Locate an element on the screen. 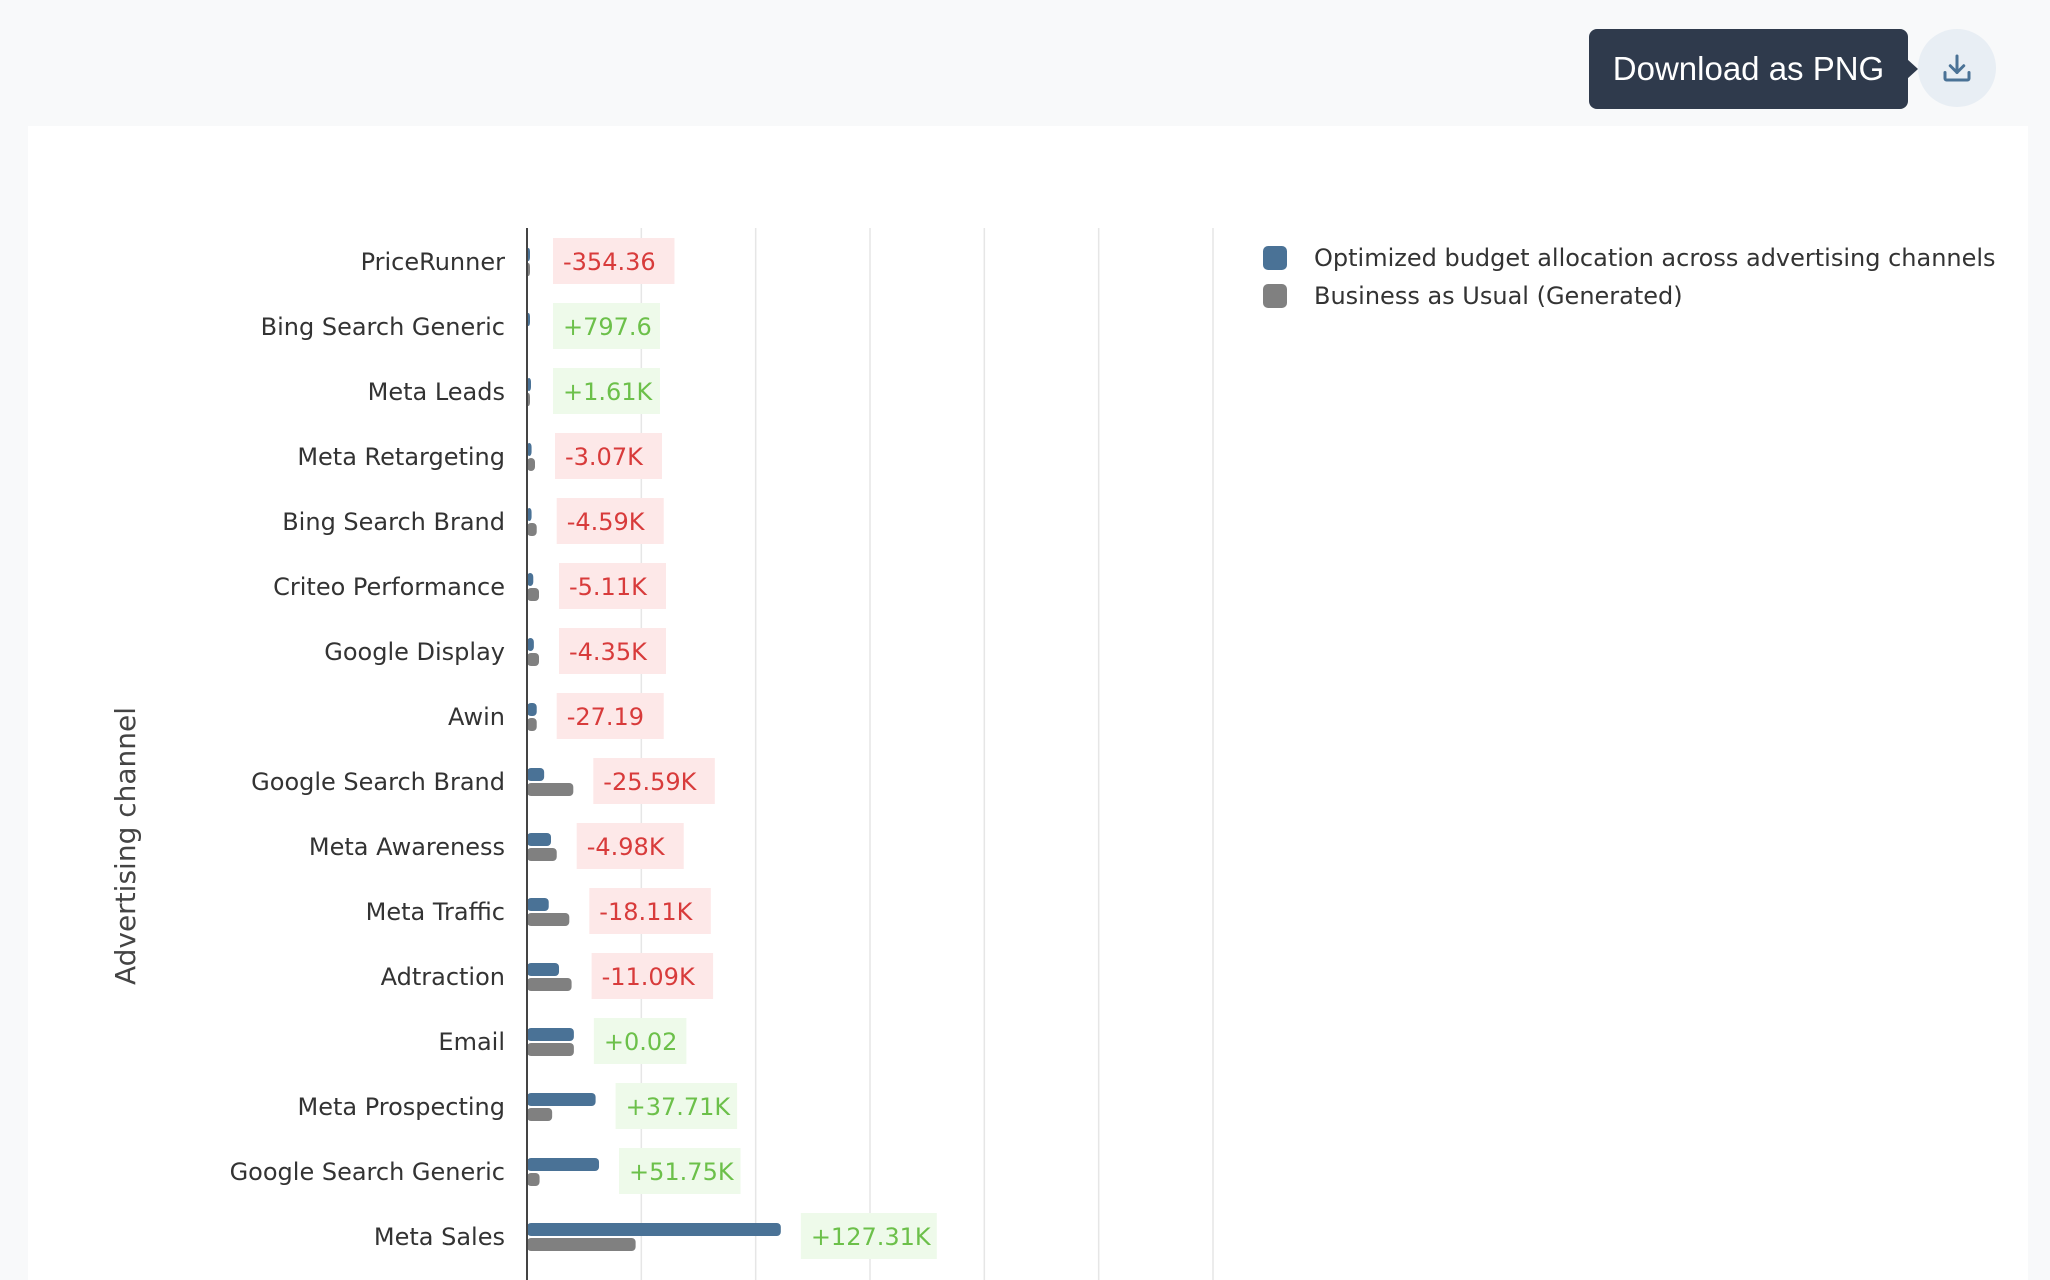  category-label: Meta Traffic is located at coordinates (435, 912).